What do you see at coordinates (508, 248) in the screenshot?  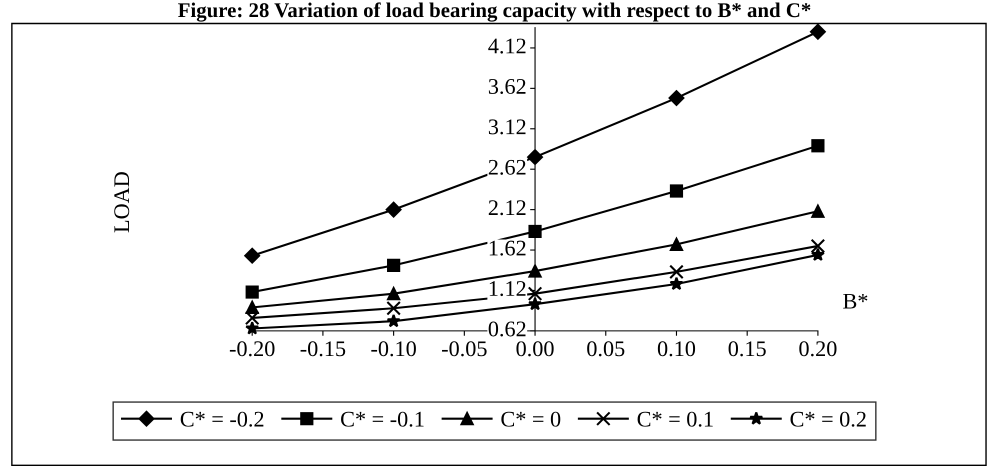 I see `y-tick-label: 1.62` at bounding box center [508, 248].